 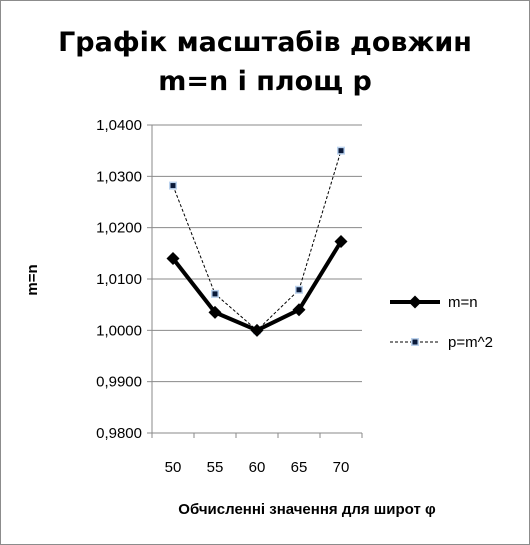 What do you see at coordinates (341, 467) in the screenshot?
I see `x-tick-label: 70` at bounding box center [341, 467].